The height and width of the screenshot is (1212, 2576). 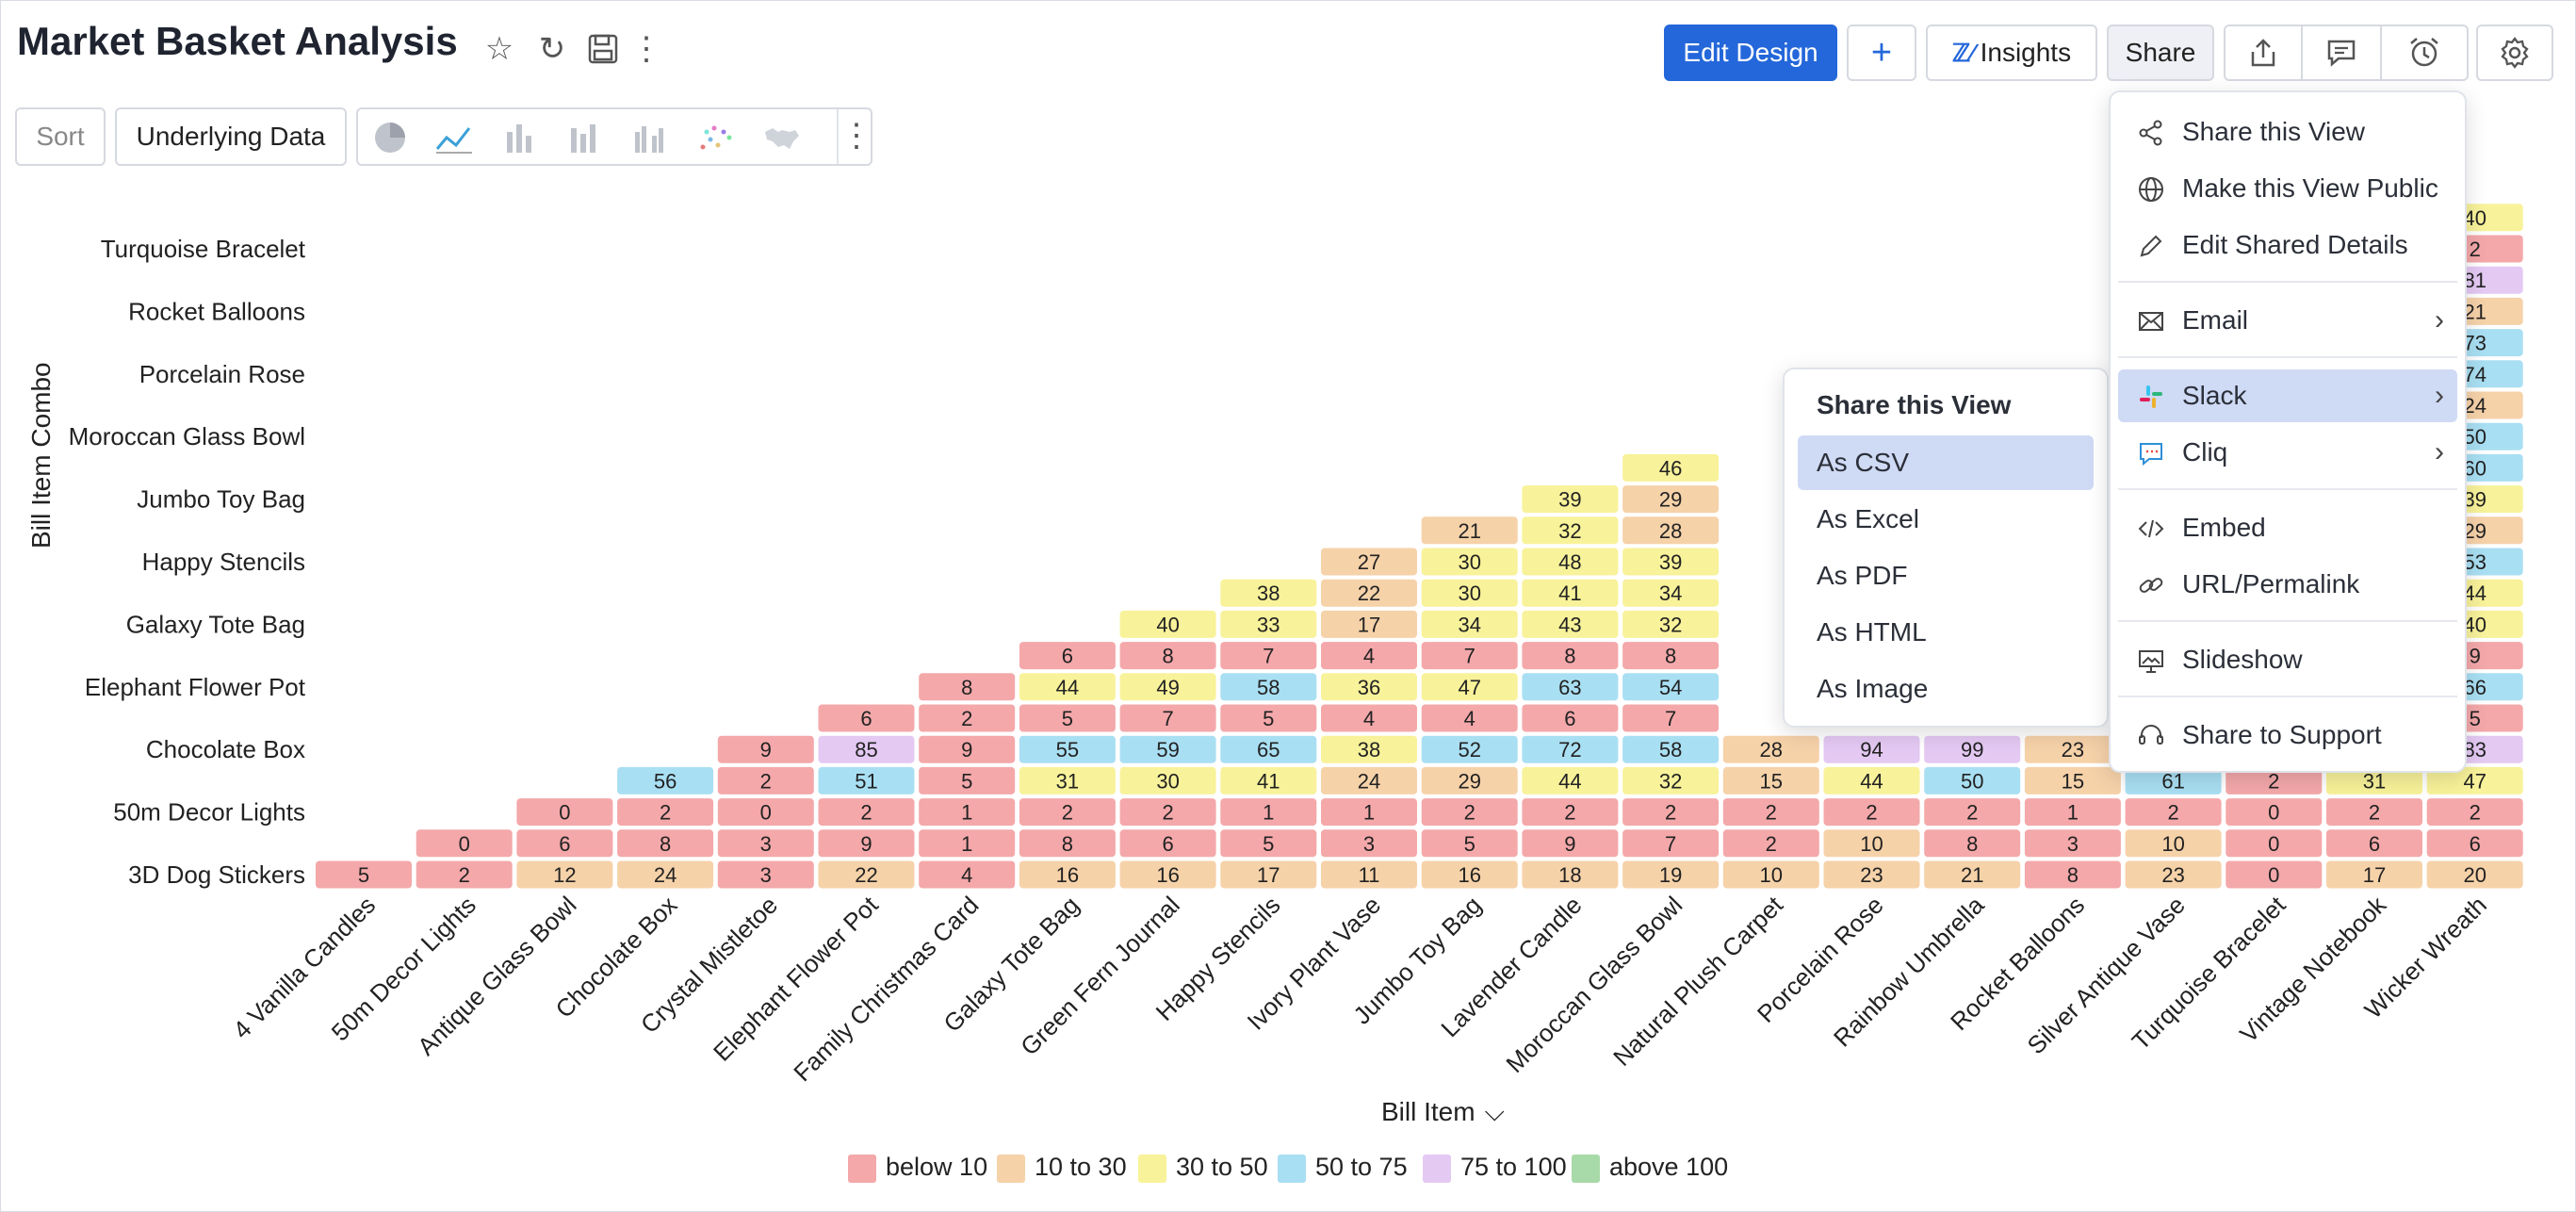 What do you see at coordinates (2011, 53) in the screenshot?
I see `insights-button: ℤ⁄ Insights` at bounding box center [2011, 53].